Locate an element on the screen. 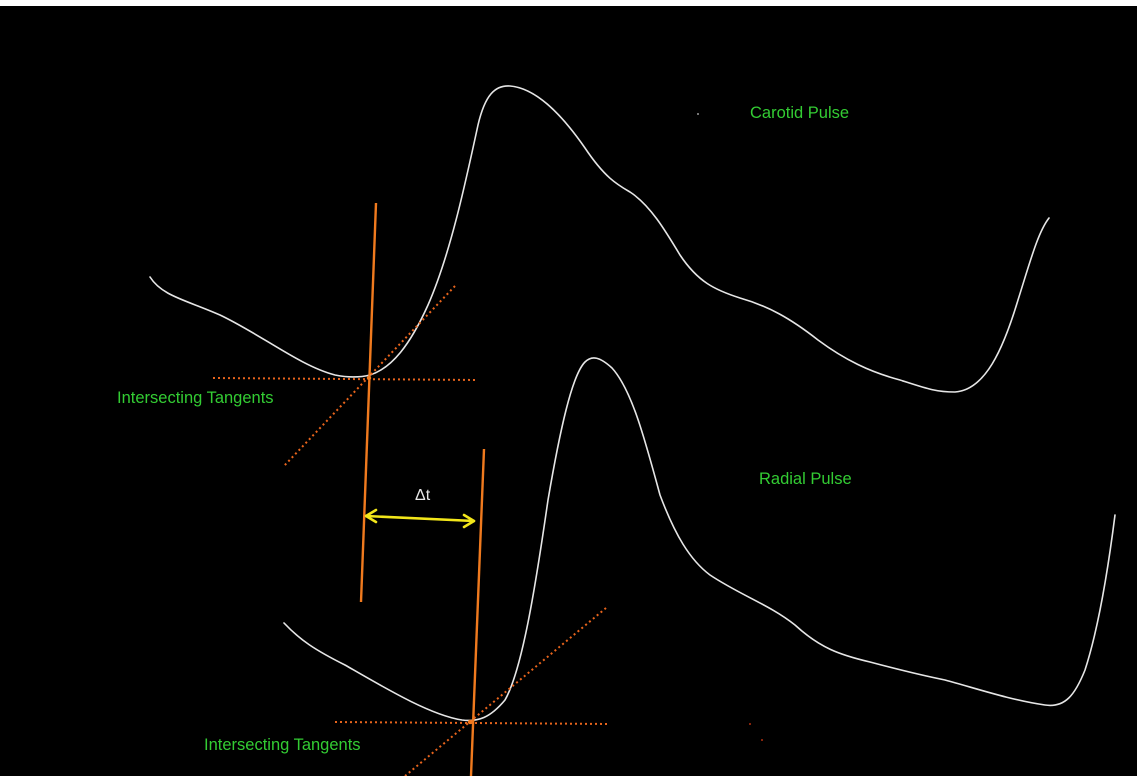 This screenshot has height=776, width=1137. delta-t-label: Δt is located at coordinates (423, 495).